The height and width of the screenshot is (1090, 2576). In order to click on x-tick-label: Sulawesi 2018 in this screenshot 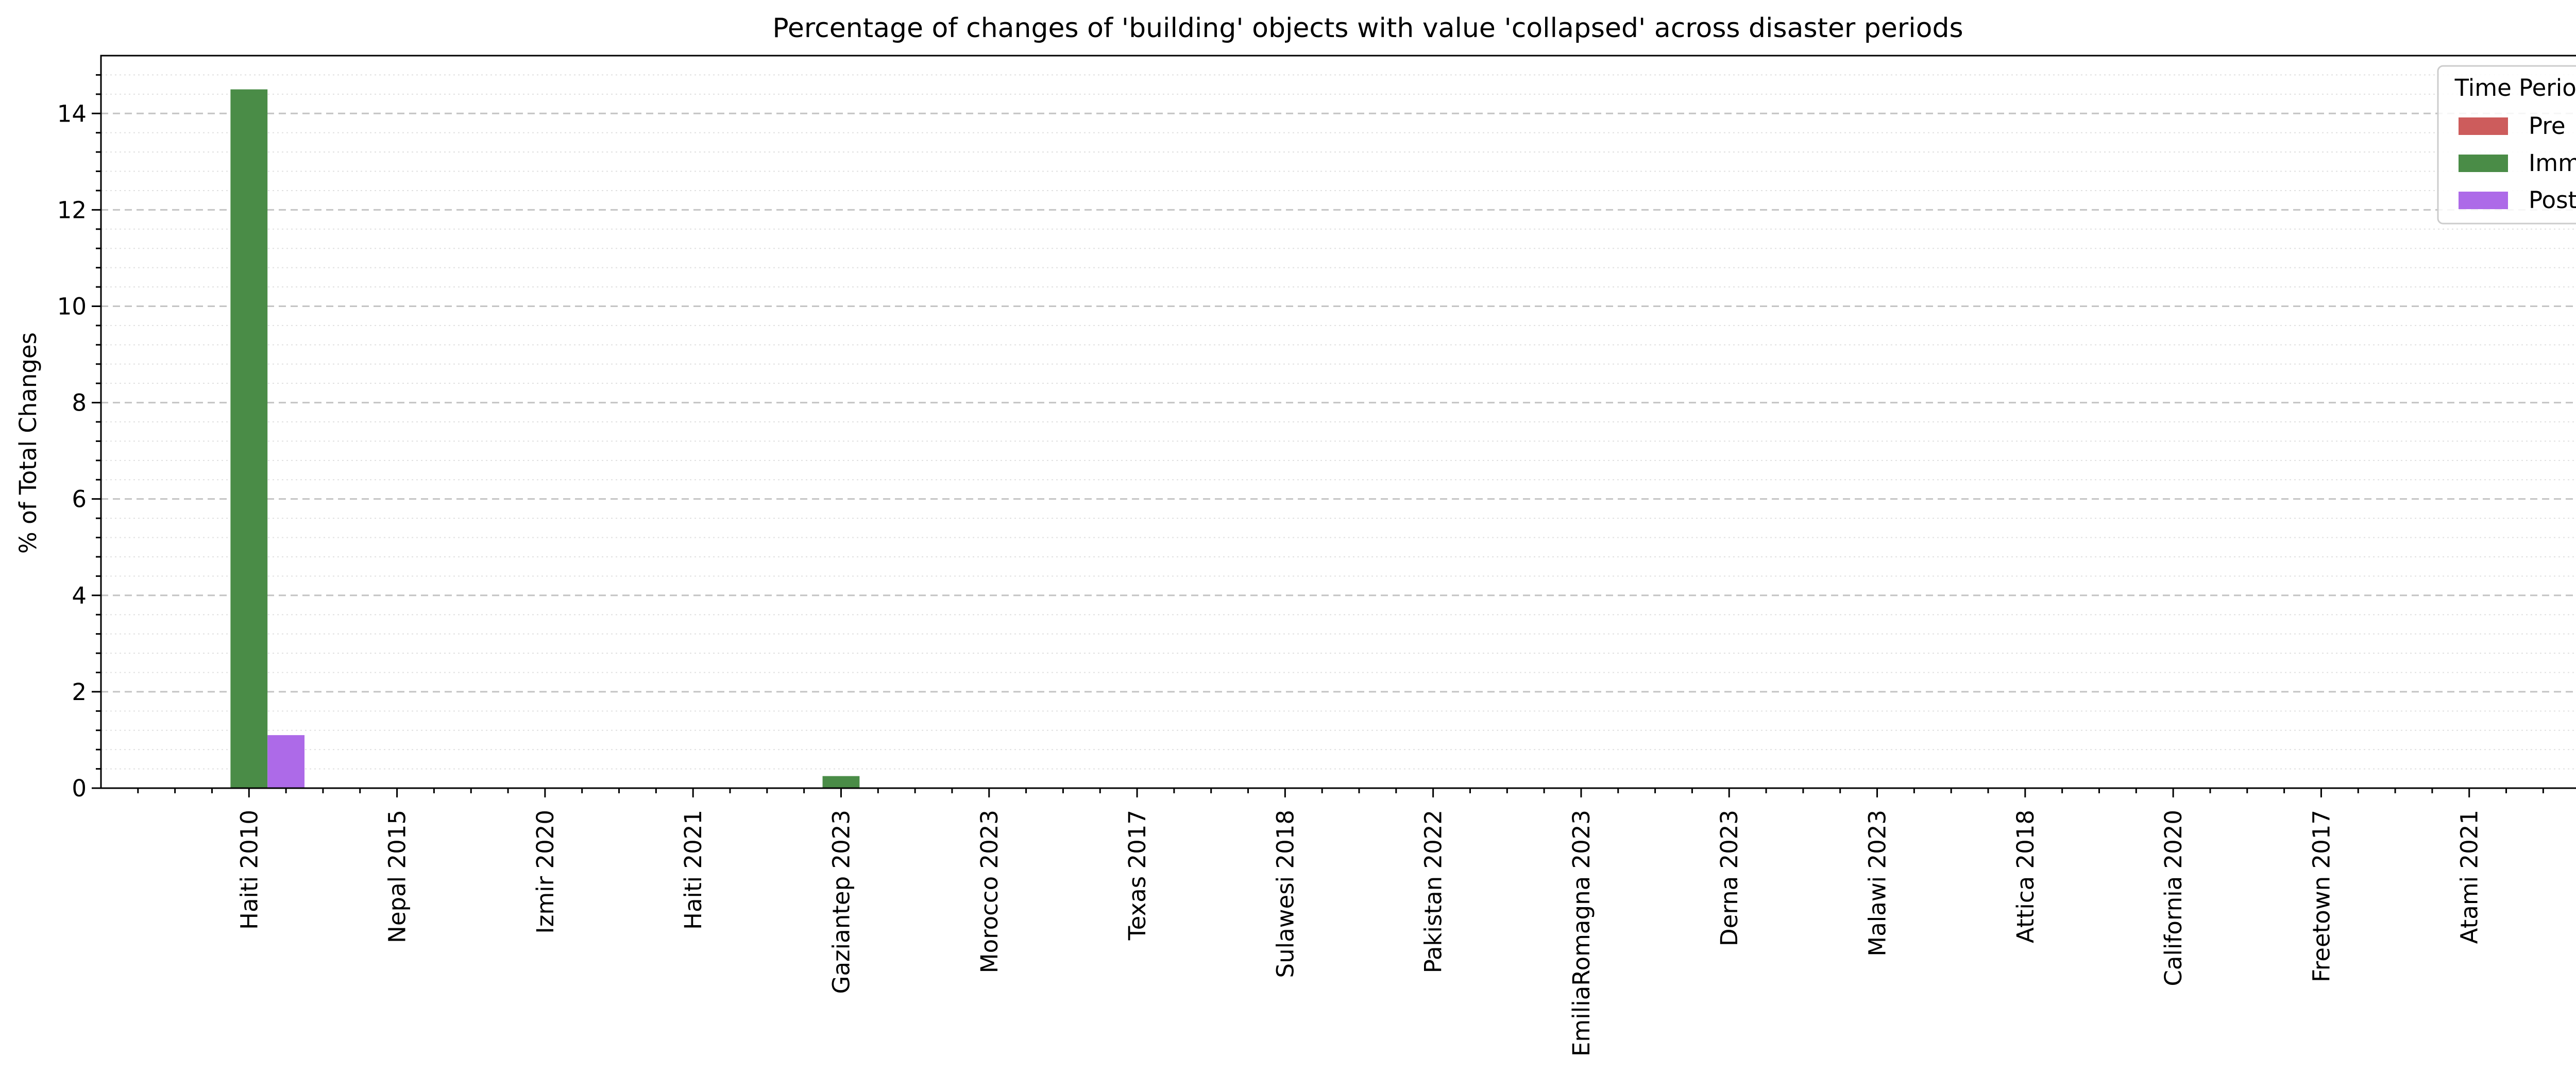, I will do `click(1285, 894)`.